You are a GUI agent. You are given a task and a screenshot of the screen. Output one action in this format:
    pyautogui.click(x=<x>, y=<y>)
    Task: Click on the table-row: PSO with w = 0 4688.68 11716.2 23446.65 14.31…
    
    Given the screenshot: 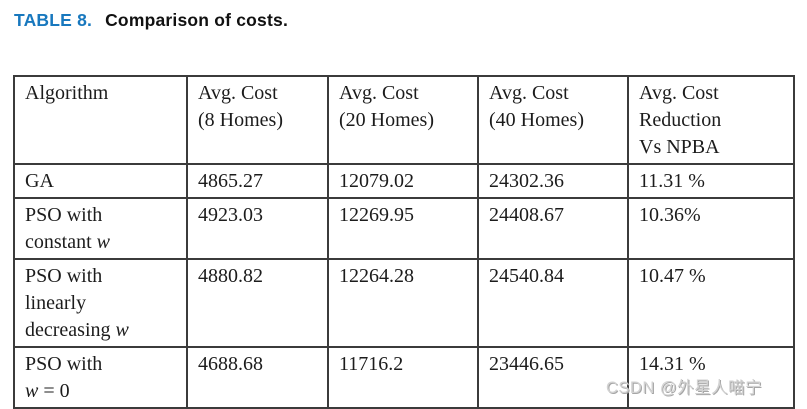 What is the action you would take?
    pyautogui.click(x=404, y=377)
    